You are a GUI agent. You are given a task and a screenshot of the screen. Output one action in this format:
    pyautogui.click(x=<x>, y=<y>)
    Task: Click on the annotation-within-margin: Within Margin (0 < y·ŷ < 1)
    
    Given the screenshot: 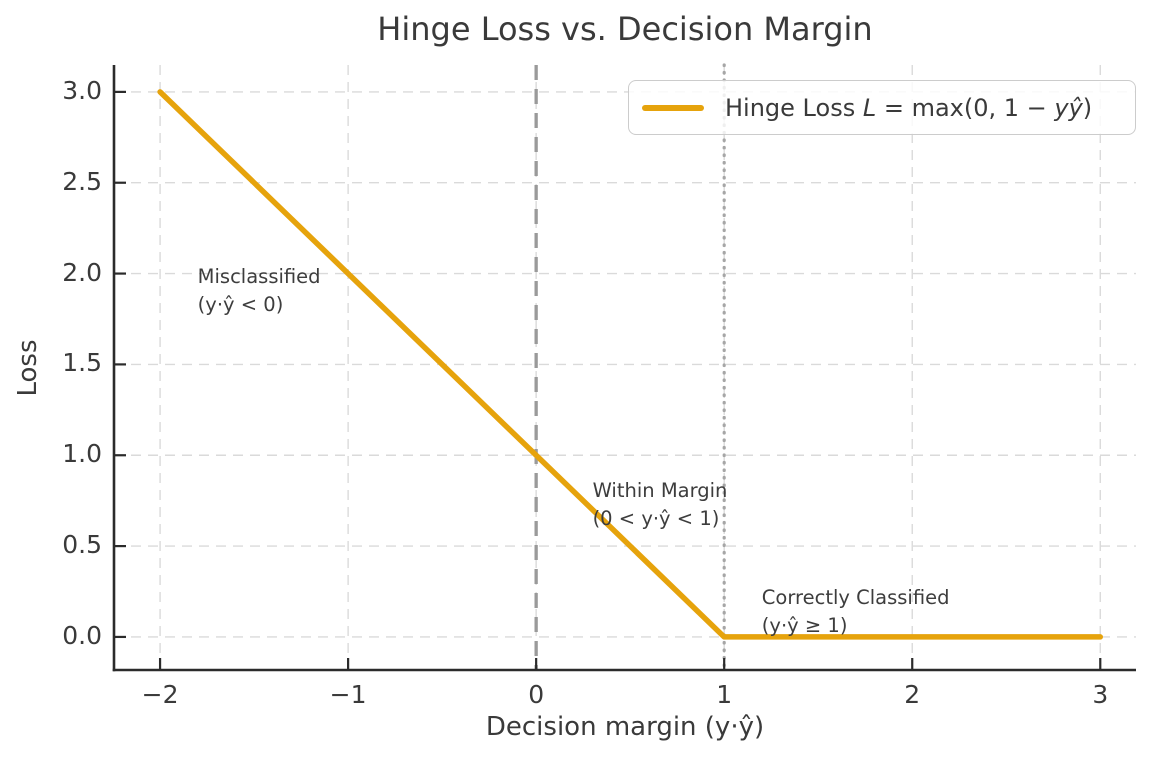 What is the action you would take?
    pyautogui.click(x=660, y=505)
    